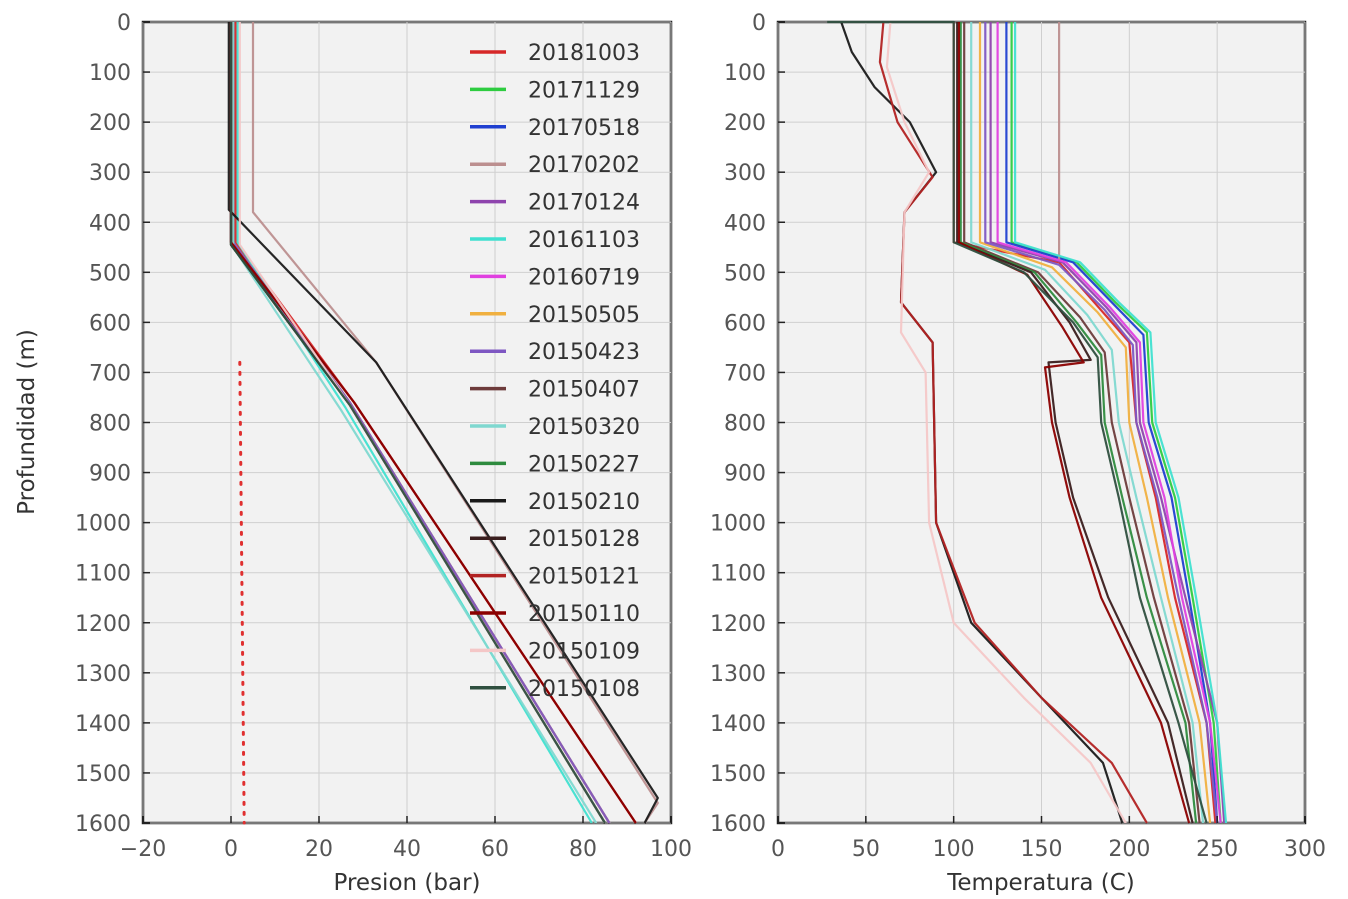  I want to click on pressure-y-tick-label: 800, so click(110, 424).